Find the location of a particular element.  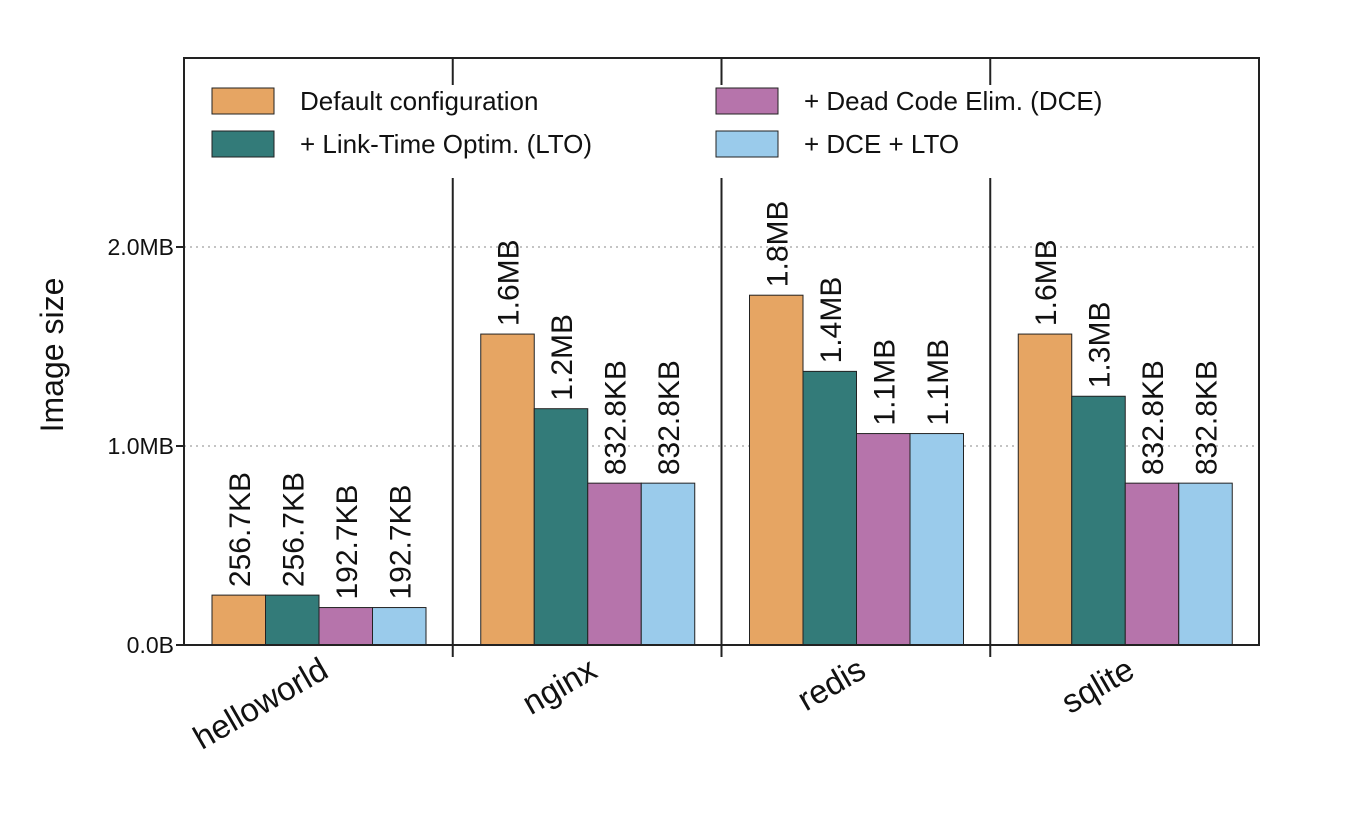

x-category-label: nginx is located at coordinates (559, 686).